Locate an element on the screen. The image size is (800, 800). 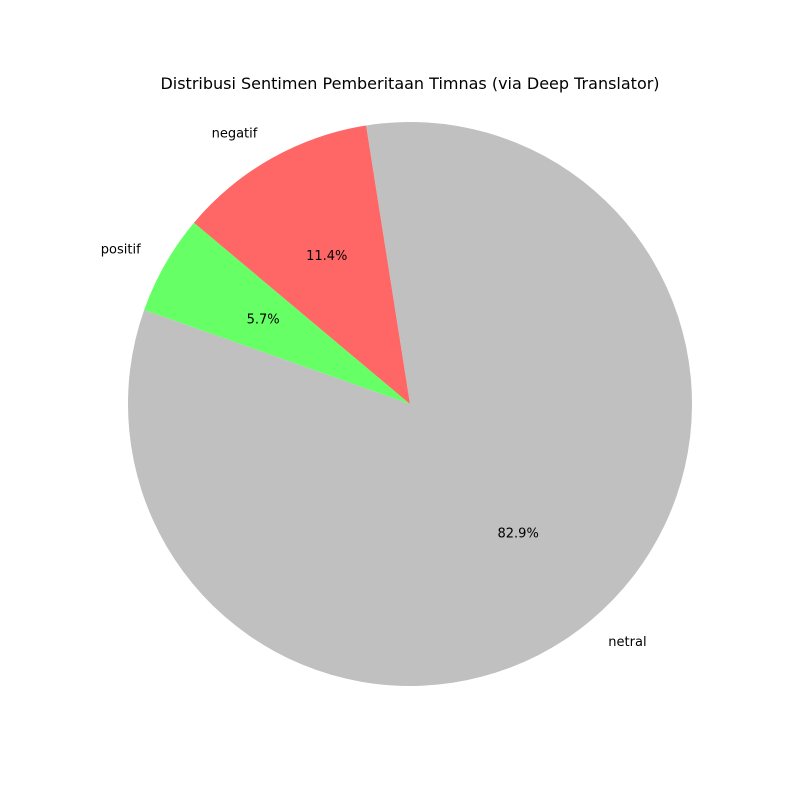
slice-label-positif: positif is located at coordinates (121, 250).